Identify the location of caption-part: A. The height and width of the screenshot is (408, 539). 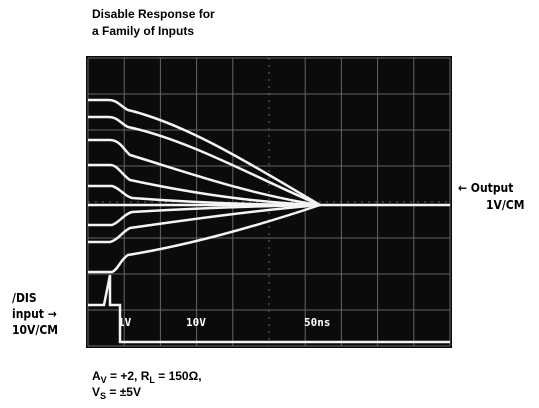
(96, 376).